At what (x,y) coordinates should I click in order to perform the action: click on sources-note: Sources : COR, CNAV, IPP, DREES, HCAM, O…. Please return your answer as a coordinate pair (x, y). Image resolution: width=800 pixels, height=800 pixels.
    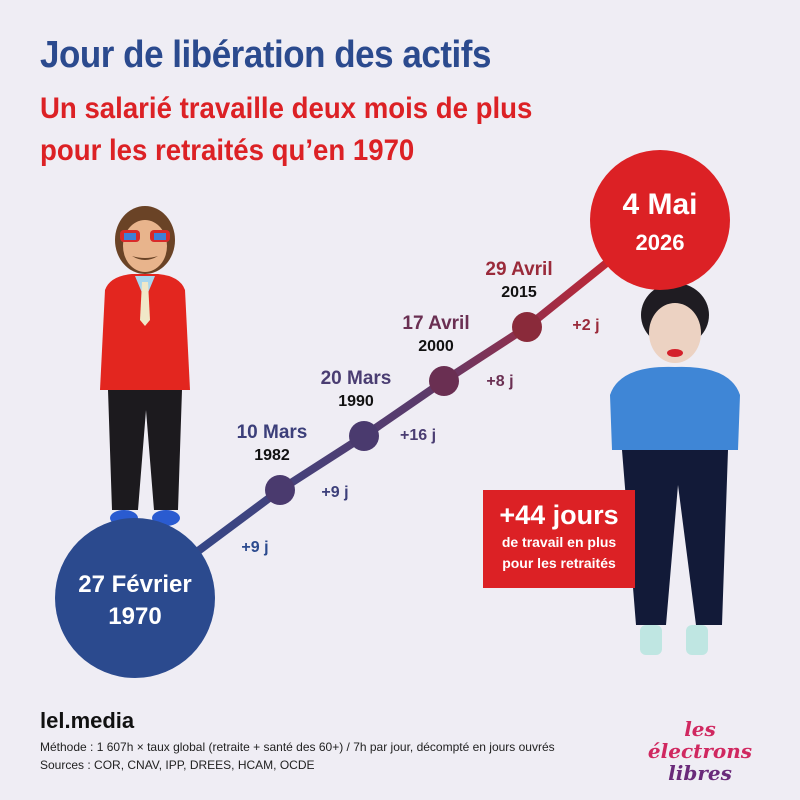
    Looking at the image, I should click on (177, 765).